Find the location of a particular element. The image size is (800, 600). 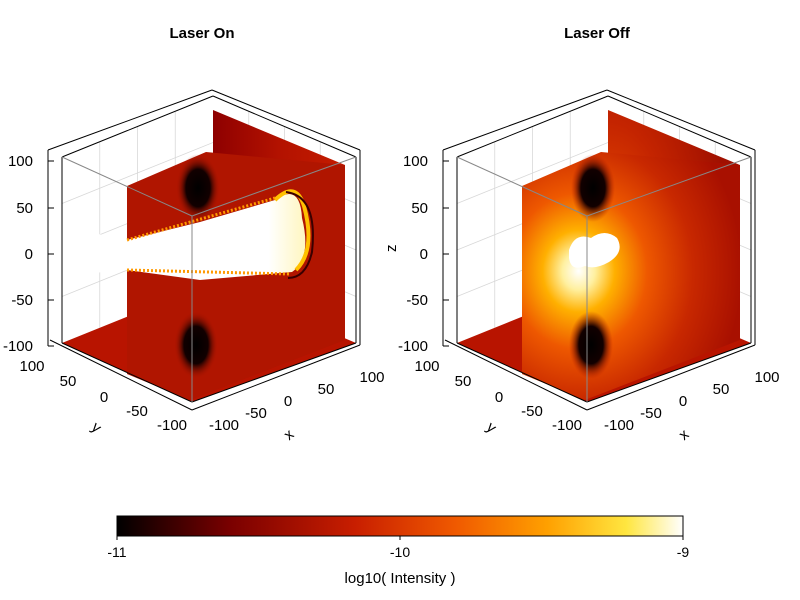

colorbar-label: log10( Intensity ) is located at coordinates (400, 578).